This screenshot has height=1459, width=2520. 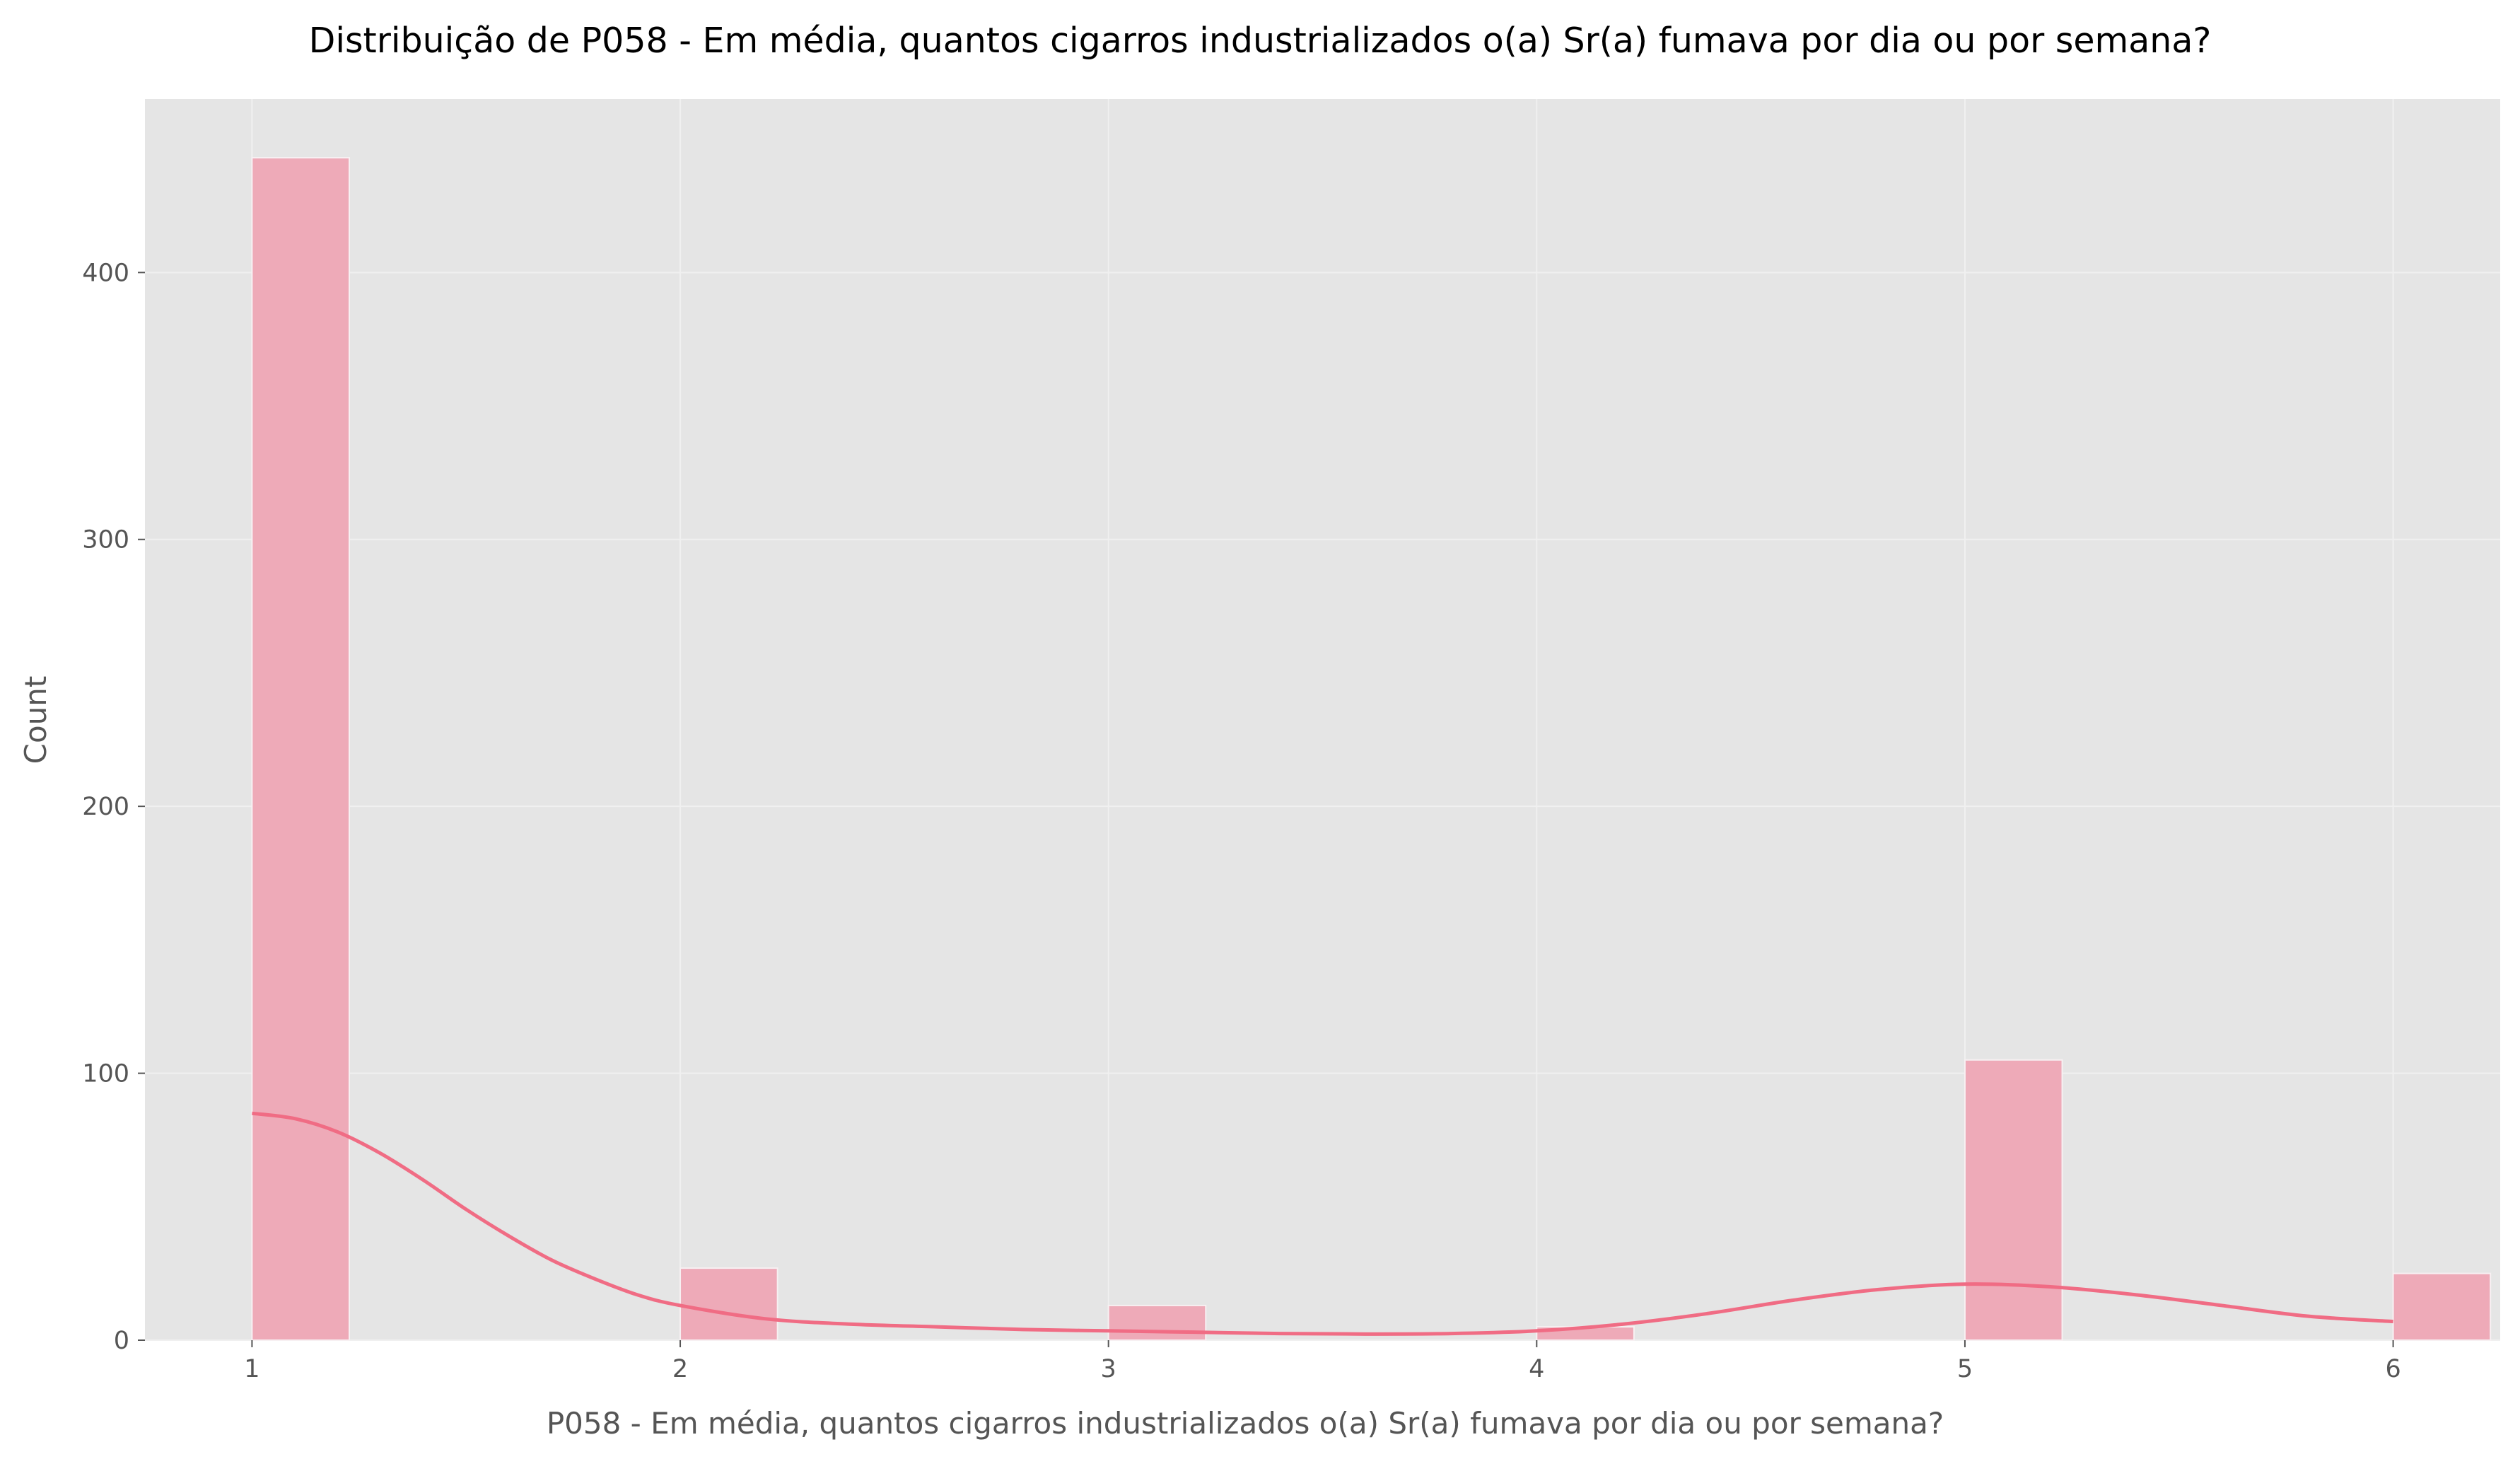 I want to click on x-tick-label: 5, so click(x=1965, y=1369).